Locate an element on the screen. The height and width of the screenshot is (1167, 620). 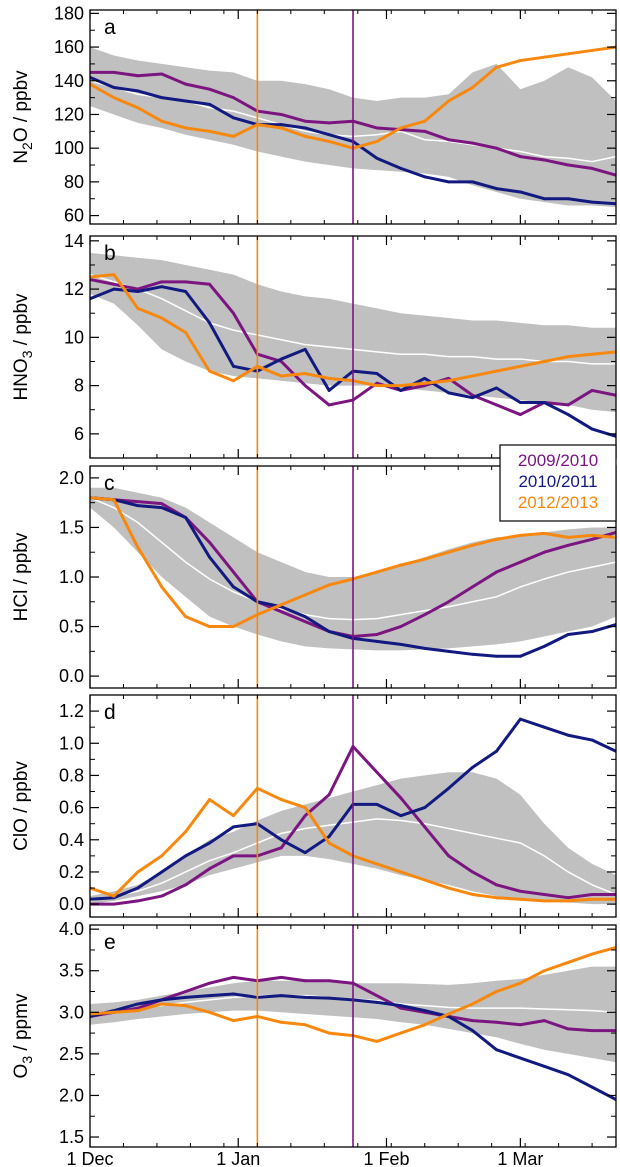
y-tick-label: 60 is located at coordinates (74, 216).